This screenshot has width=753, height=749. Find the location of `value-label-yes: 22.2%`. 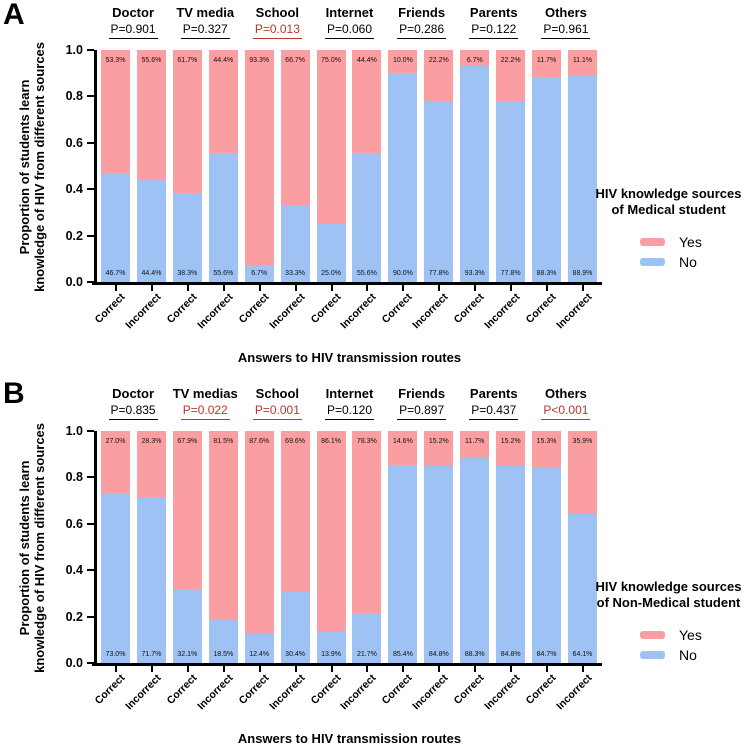

value-label-yes: 22.2% is located at coordinates (438, 60).